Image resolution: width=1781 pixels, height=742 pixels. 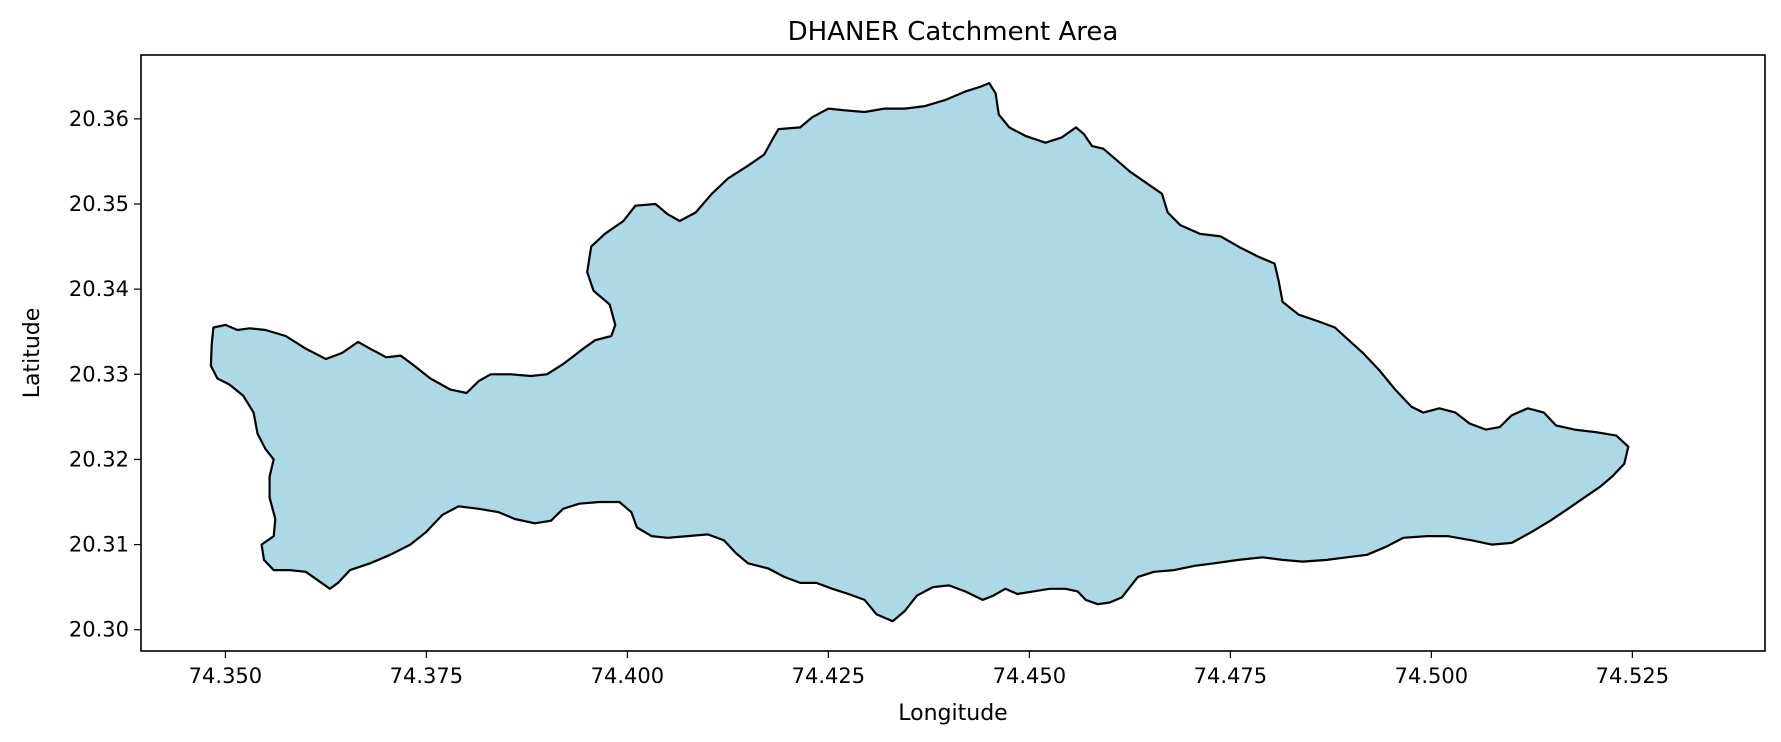 What do you see at coordinates (952, 713) in the screenshot?
I see `x-axis-label: Longitude` at bounding box center [952, 713].